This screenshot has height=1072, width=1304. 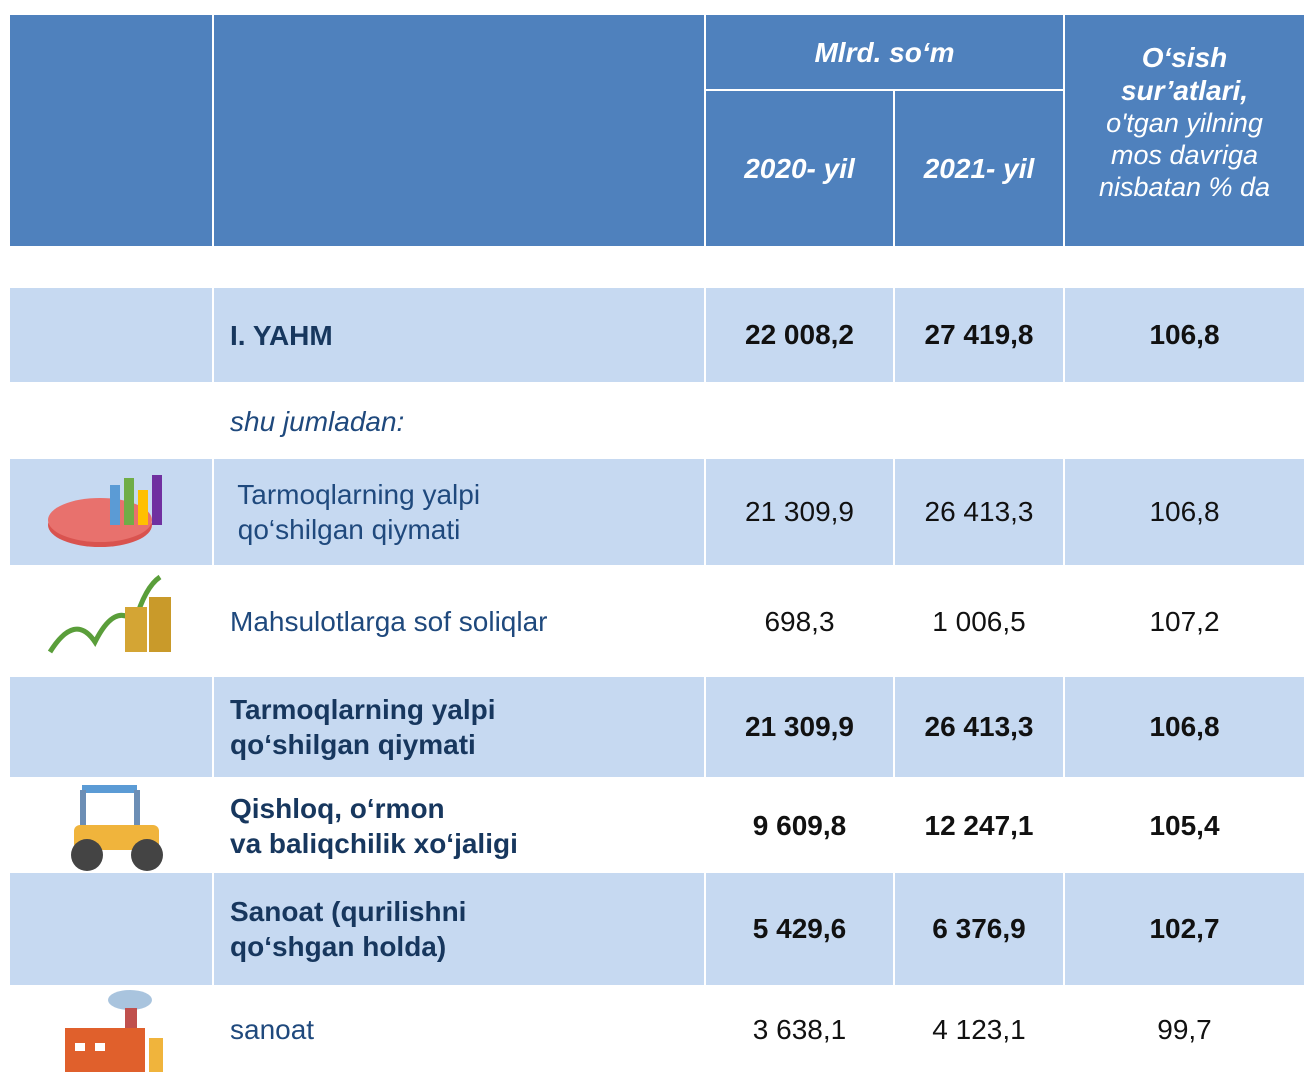 I want to click on value-cell: 99,7, so click(x=1184, y=1029).